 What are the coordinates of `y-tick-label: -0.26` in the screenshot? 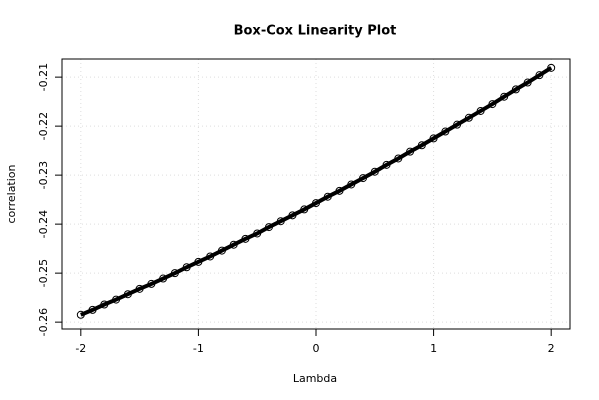 It's located at (43, 322).